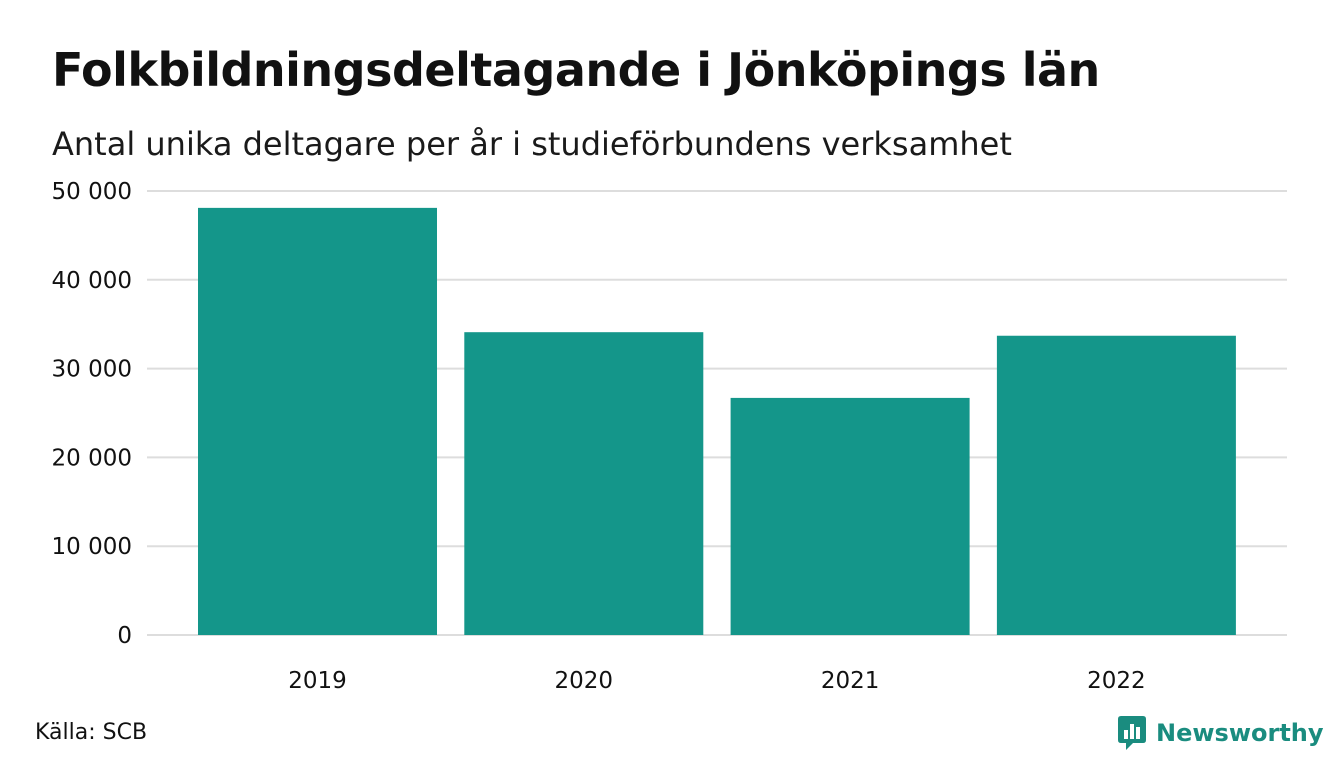  What do you see at coordinates (92, 370) in the screenshot?
I see `y-tick-label: 30 000` at bounding box center [92, 370].